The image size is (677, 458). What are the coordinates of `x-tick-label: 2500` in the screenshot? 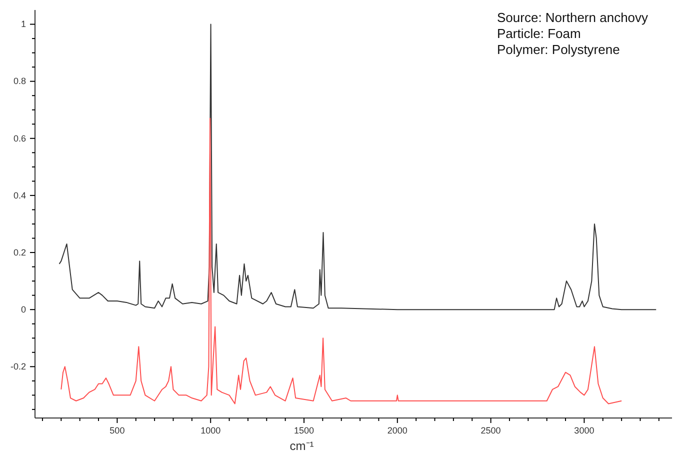 It's located at (490, 430).